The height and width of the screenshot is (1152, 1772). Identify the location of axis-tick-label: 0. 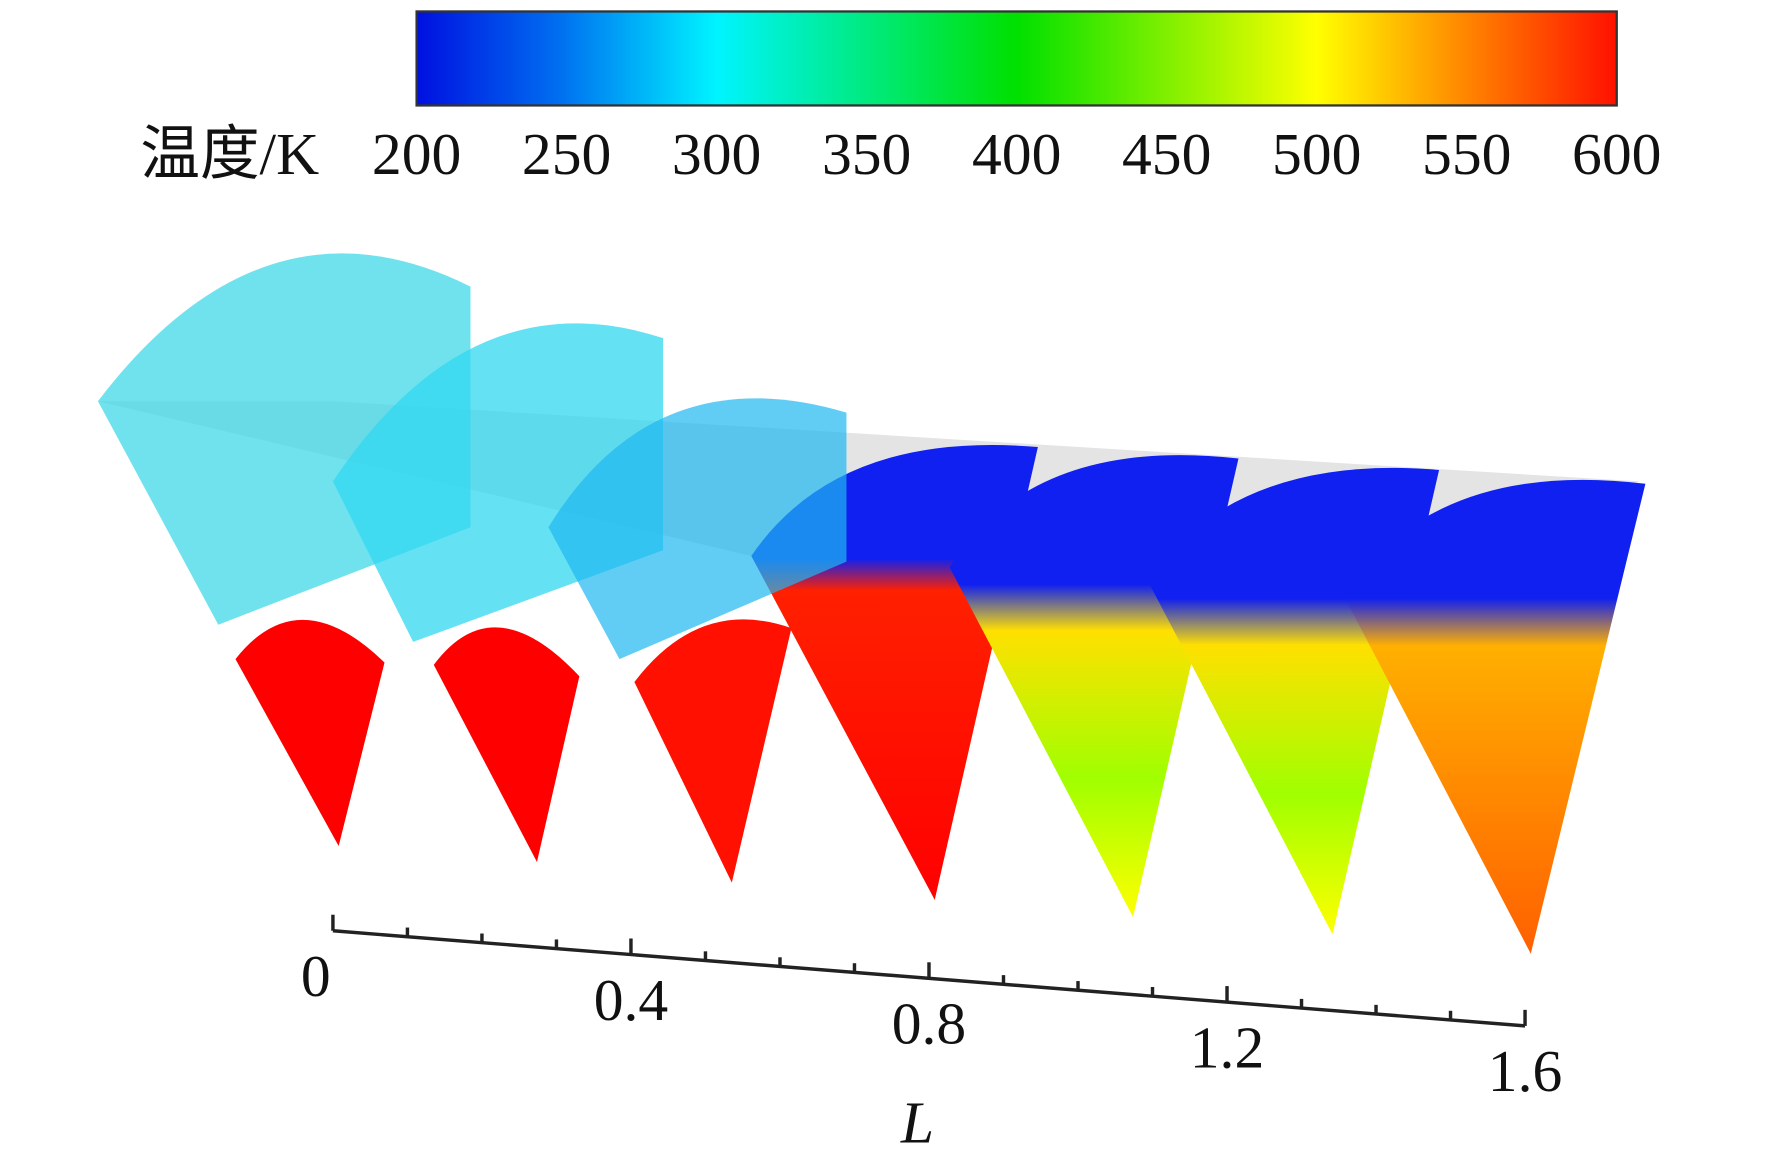
(316, 976).